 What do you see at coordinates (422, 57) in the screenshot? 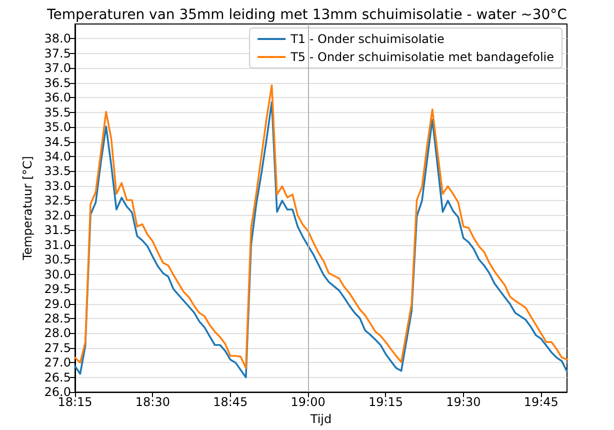
I see `legend-label: T5 - Onder schuimisolatie met bandagefolie` at bounding box center [422, 57].